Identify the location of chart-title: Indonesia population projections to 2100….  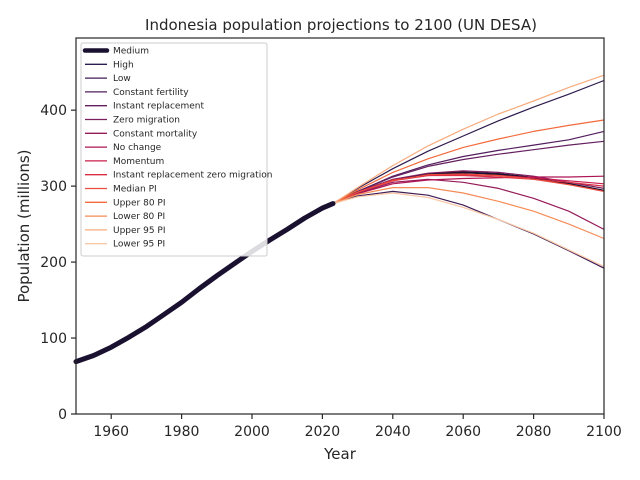
(341, 25).